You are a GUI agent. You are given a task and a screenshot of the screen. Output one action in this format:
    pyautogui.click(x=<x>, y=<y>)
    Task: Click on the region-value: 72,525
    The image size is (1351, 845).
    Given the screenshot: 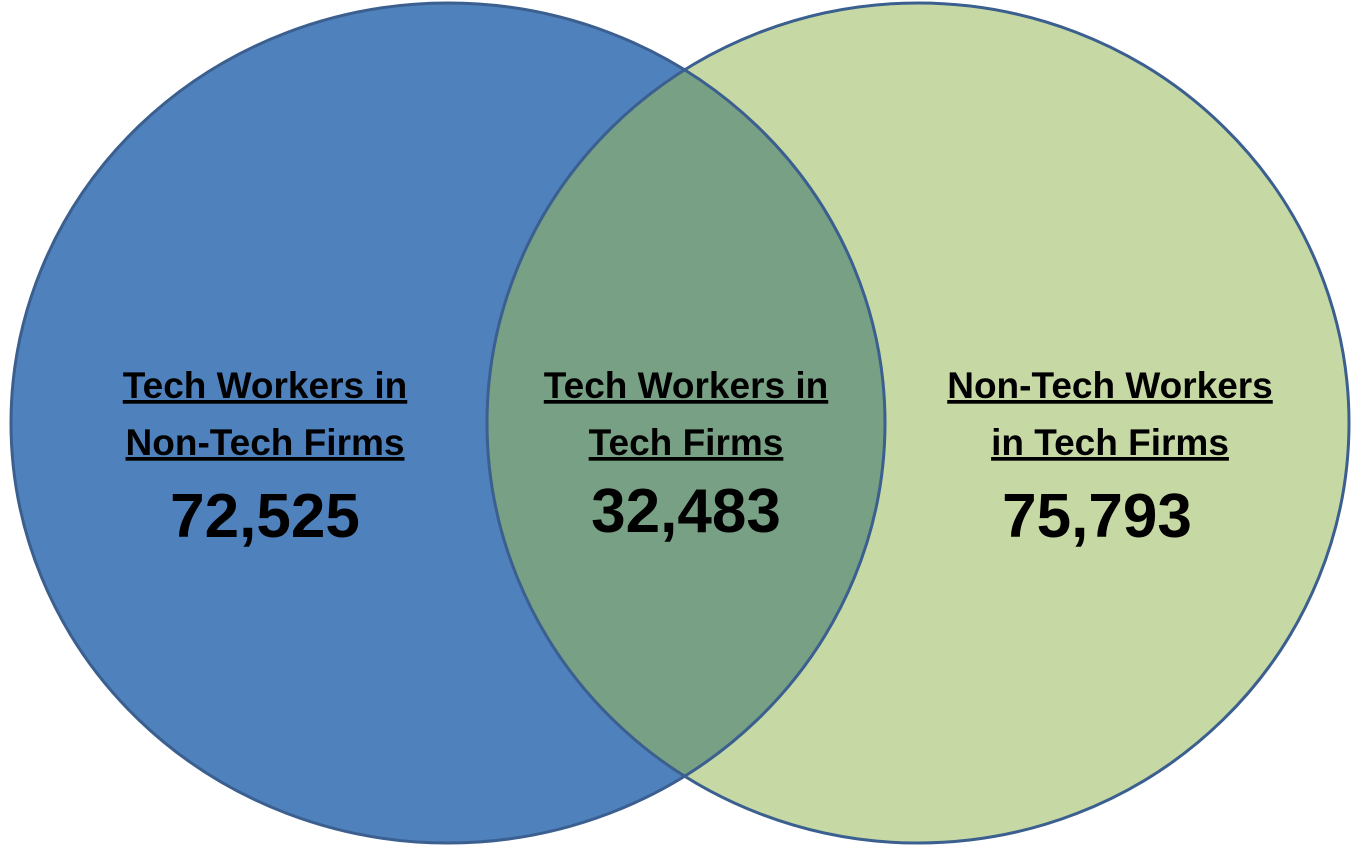 What is the action you would take?
    pyautogui.click(x=265, y=516)
    